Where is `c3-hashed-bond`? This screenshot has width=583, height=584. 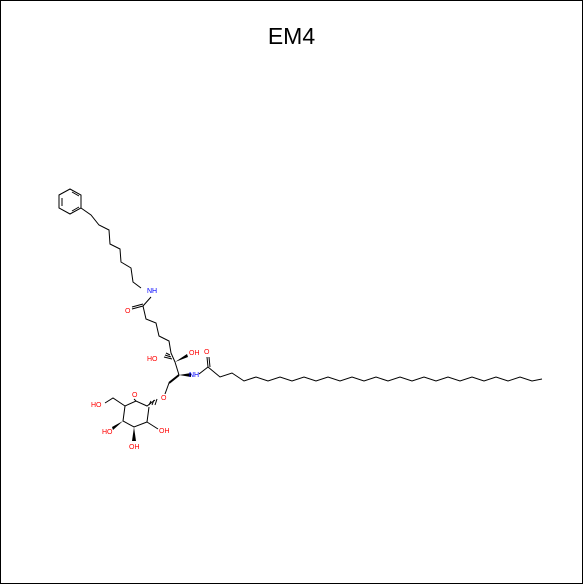
c3-hashed-bond is located at coordinates (168, 356).